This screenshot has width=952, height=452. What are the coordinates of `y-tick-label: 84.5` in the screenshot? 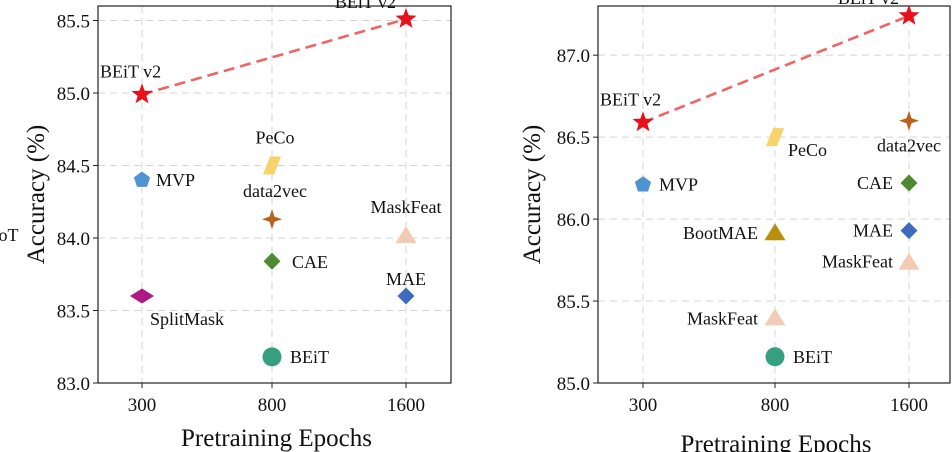 It's located at (73, 167).